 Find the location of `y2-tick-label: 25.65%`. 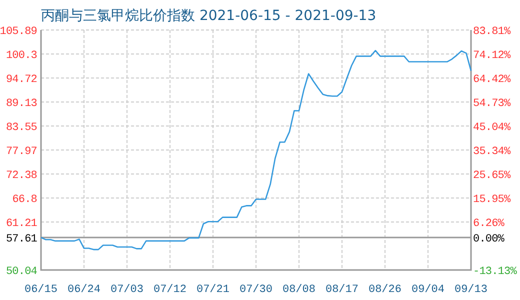

y2-tick-label: 25.65% is located at coordinates (492, 176).